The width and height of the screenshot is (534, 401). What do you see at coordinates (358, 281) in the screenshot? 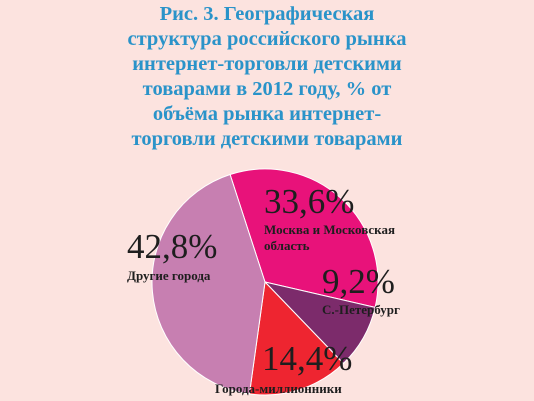
I see `slice-value-spb: 9,2%` at bounding box center [358, 281].